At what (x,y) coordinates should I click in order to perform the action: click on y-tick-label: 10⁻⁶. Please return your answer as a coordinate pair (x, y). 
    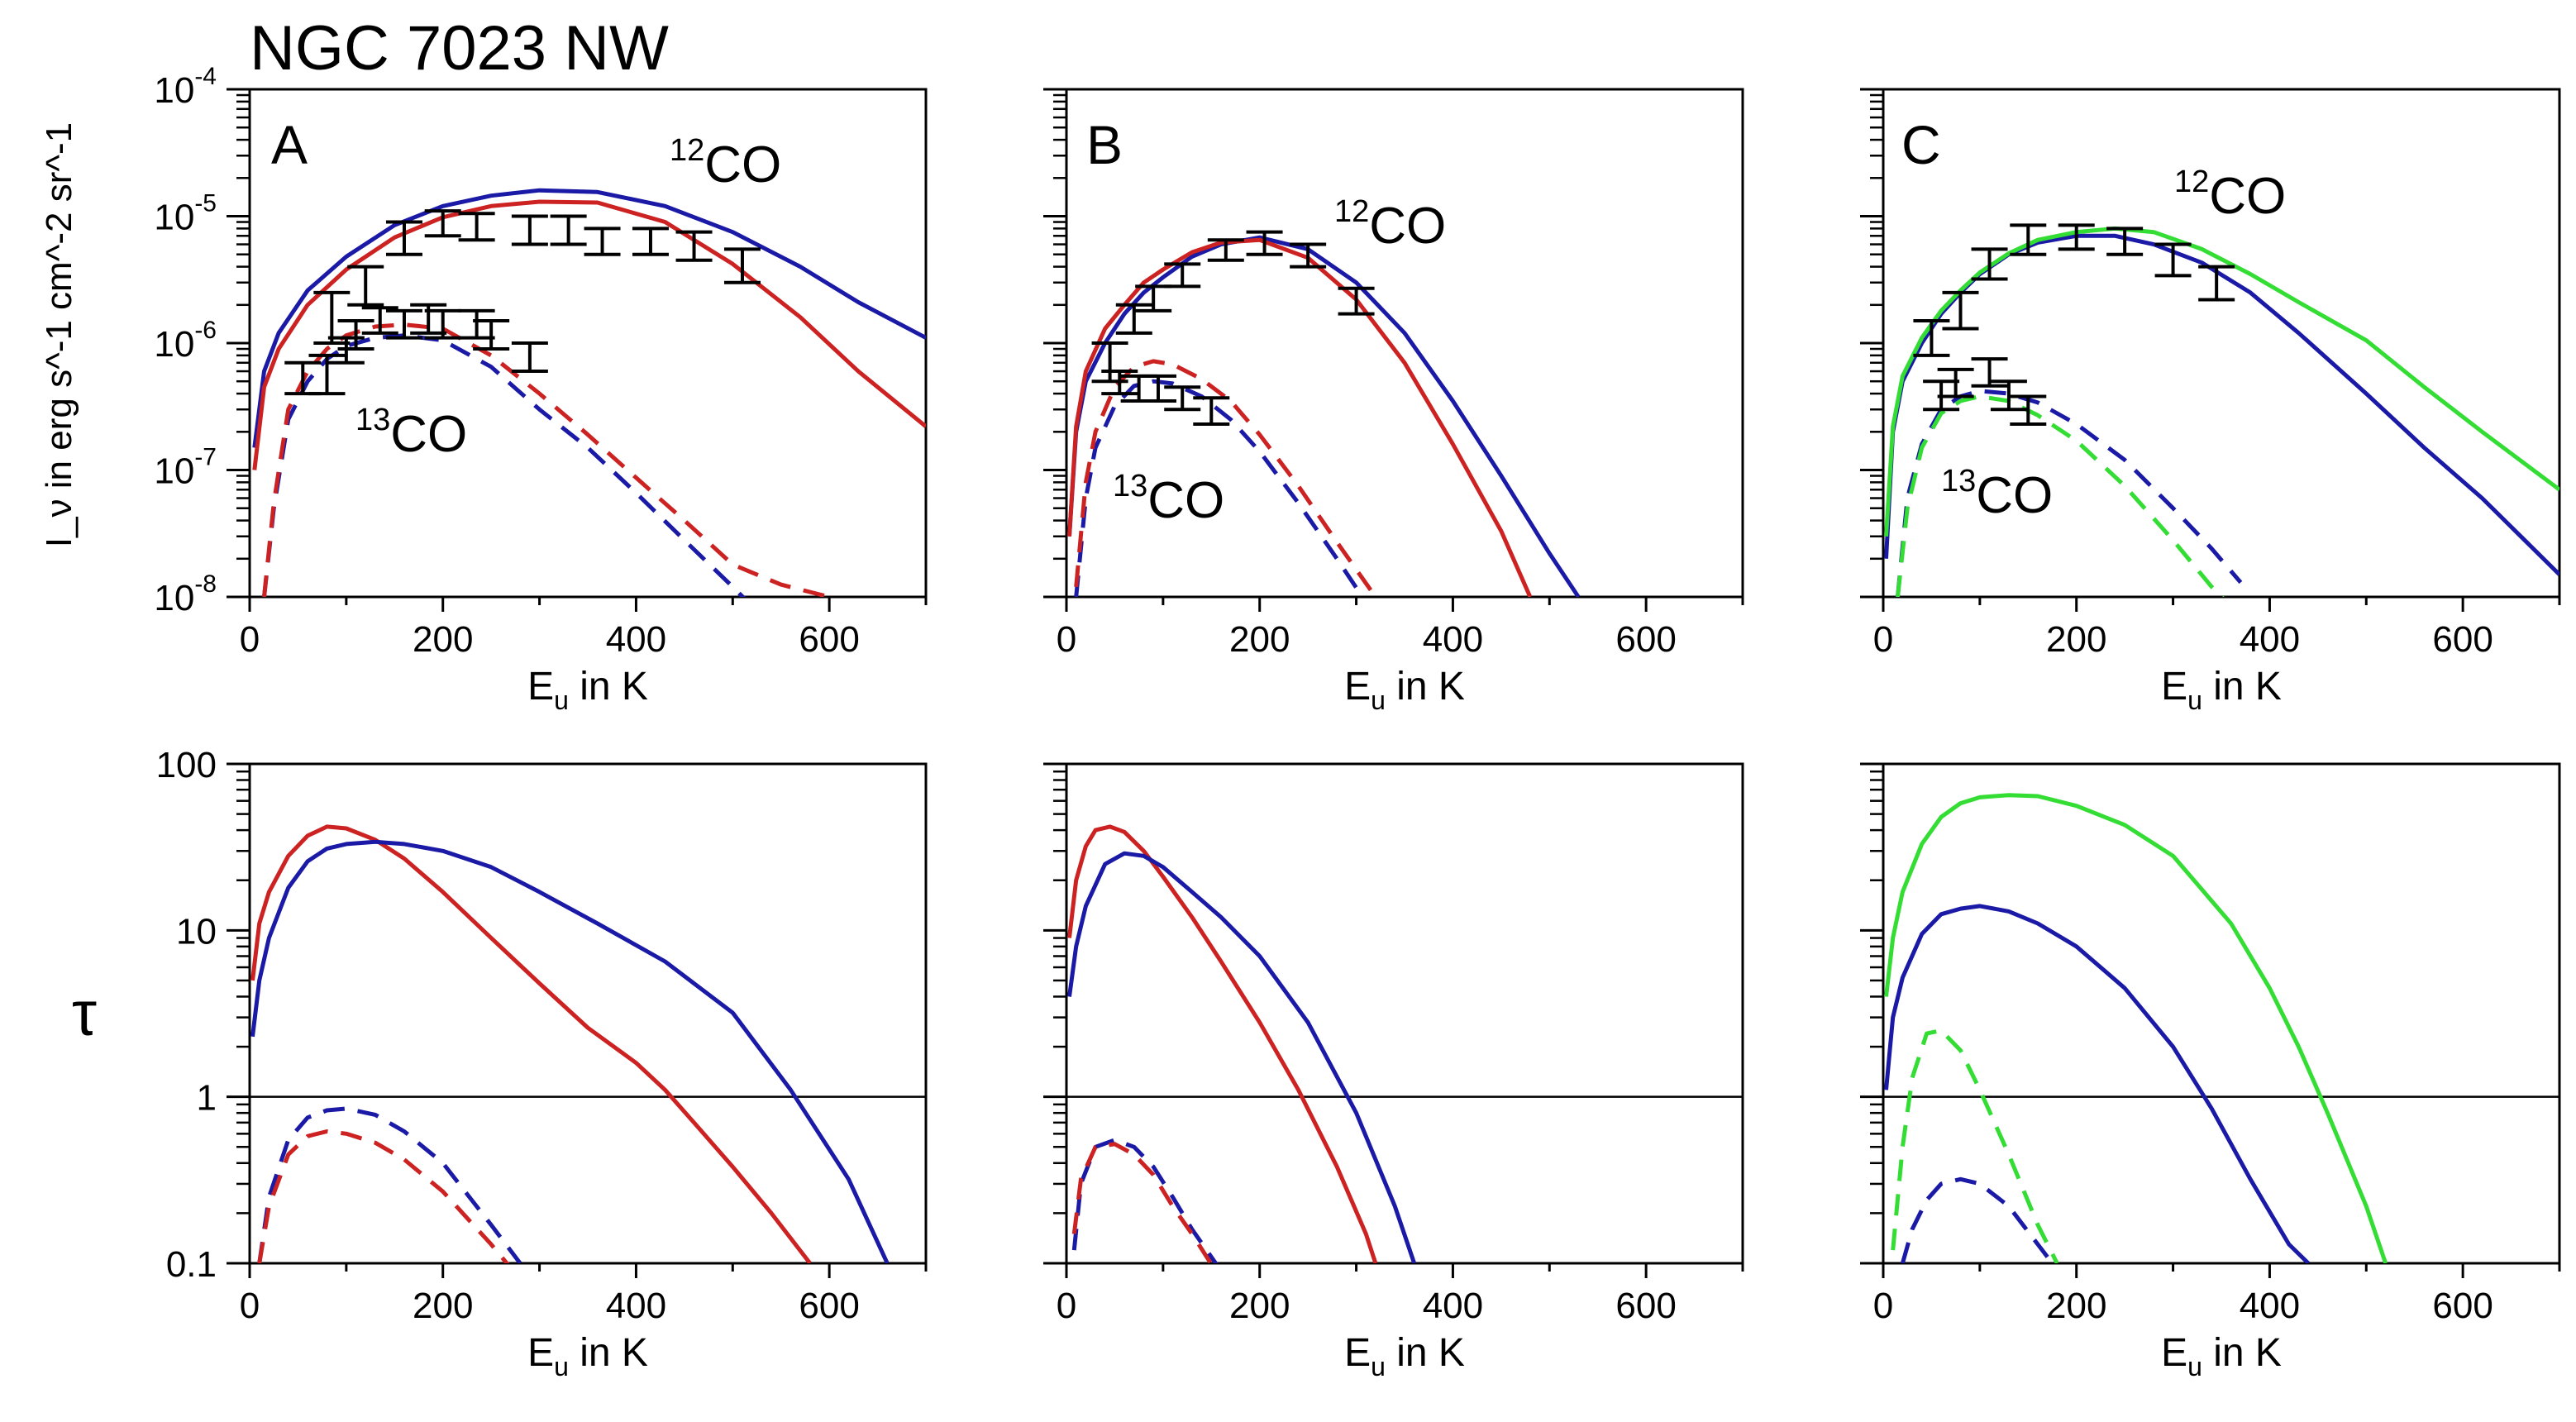
    Looking at the image, I should click on (185, 341).